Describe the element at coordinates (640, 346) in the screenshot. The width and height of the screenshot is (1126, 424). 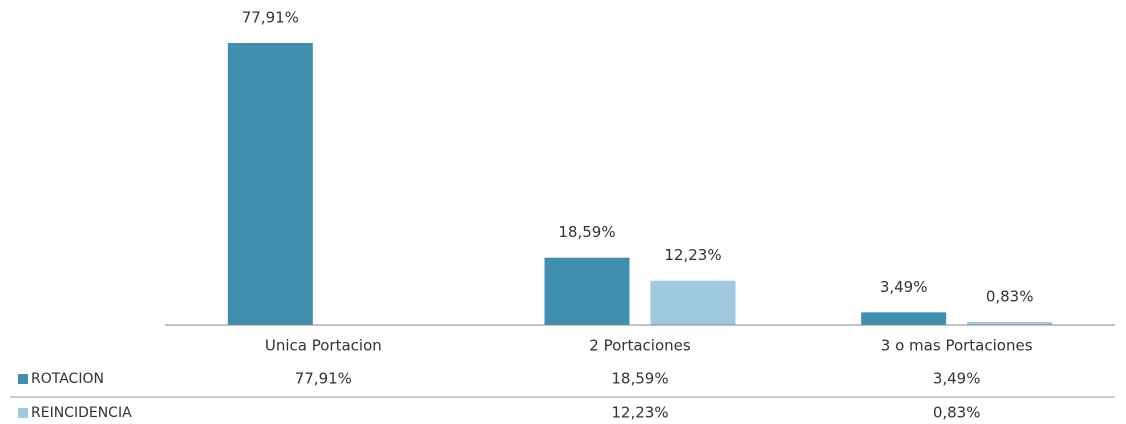
I see `x-tick-label: 2 Portaciones` at that location.